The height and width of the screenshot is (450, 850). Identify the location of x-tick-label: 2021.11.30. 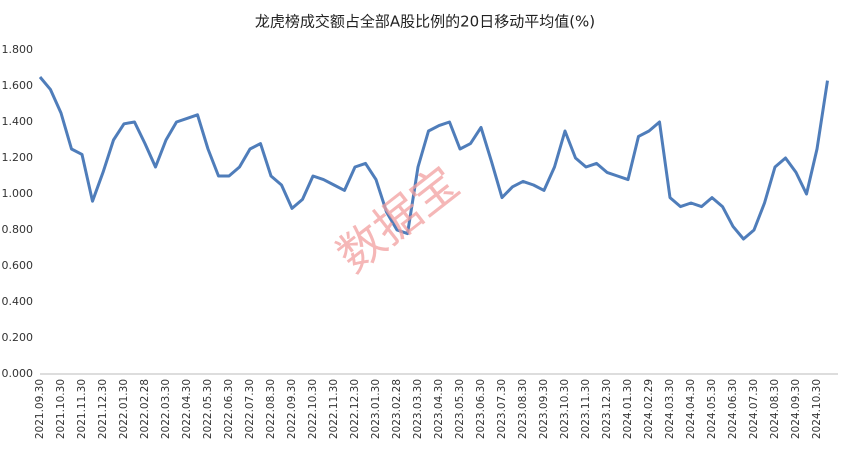
(82, 409).